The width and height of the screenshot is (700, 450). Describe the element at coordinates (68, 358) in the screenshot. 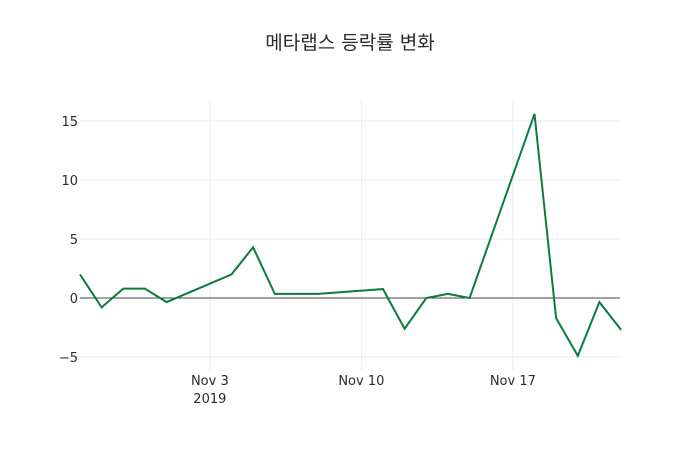

I see `y-tick-label: −5` at that location.